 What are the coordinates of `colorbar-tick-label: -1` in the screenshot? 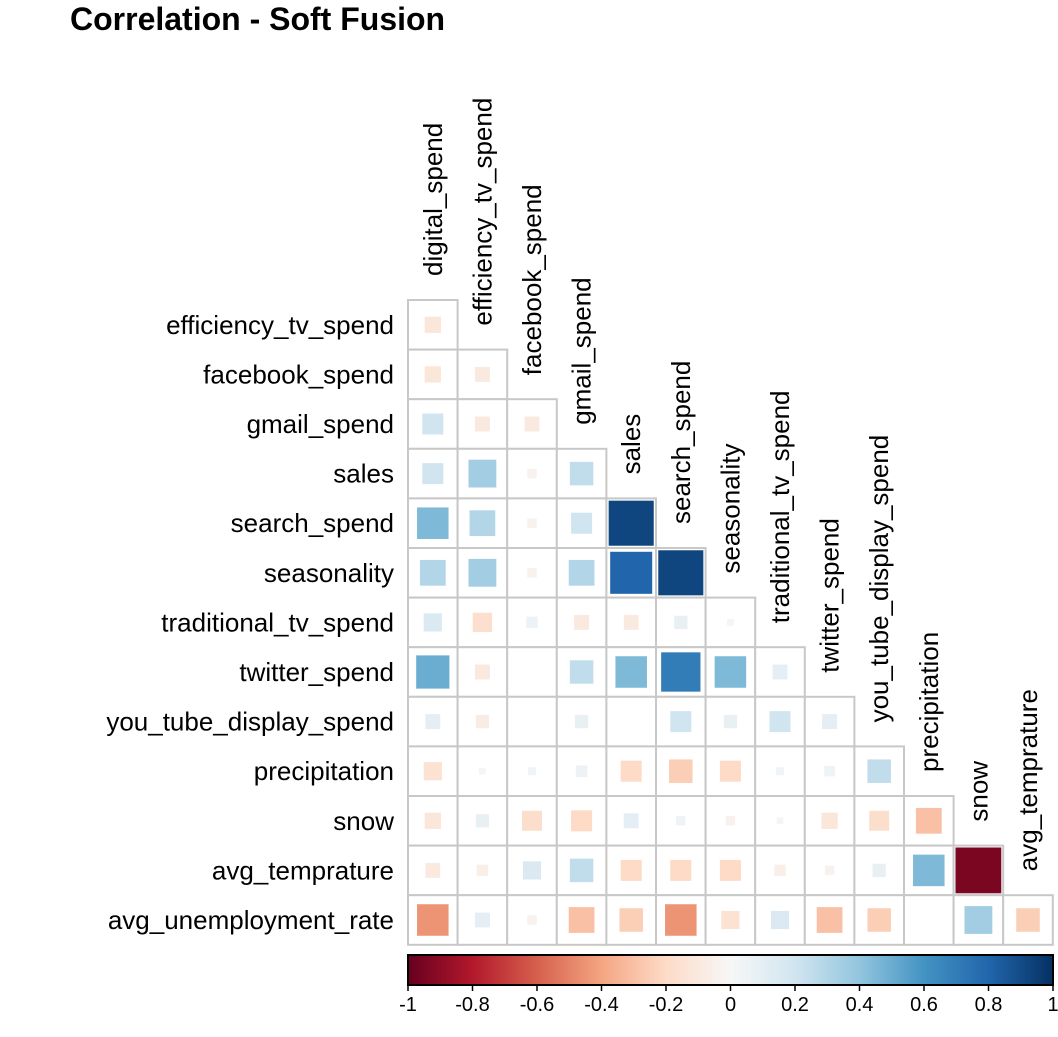 It's located at (408, 1005).